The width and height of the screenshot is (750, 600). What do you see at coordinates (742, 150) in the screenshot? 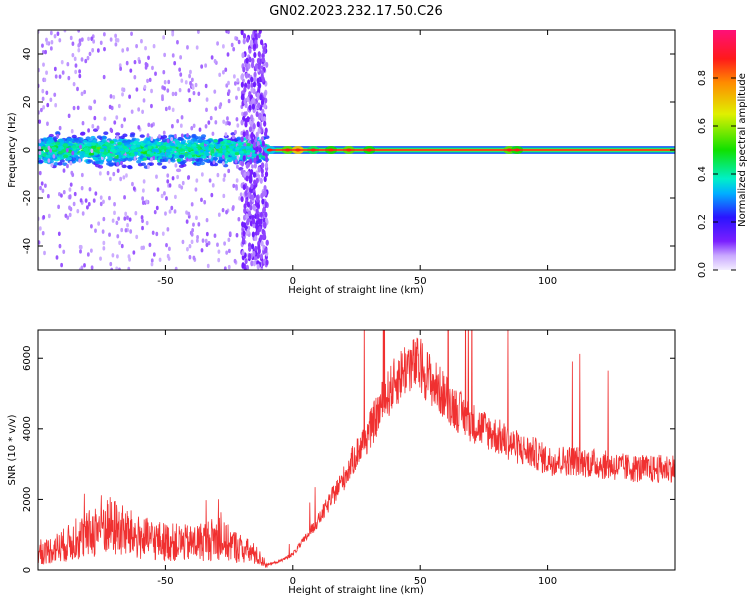
I see `colorbar-label: Normalized spectral amplitude` at bounding box center [742, 150].